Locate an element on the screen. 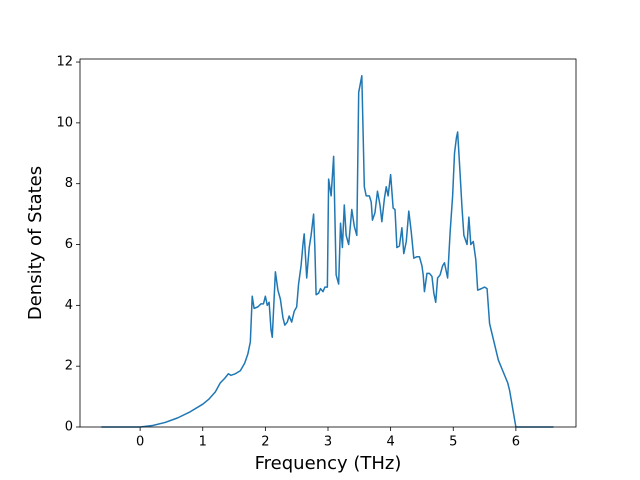 The image size is (640, 480). y-tick-label: 12 is located at coordinates (64, 62).